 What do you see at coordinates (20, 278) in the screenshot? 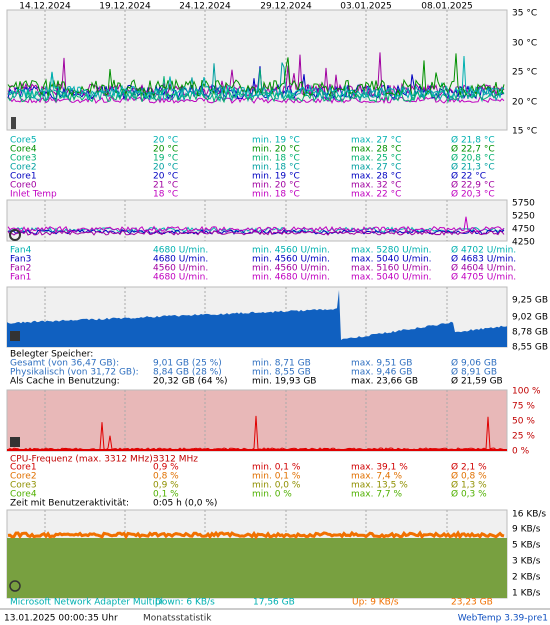
I see `table-cell: Fan1` at bounding box center [20, 278].